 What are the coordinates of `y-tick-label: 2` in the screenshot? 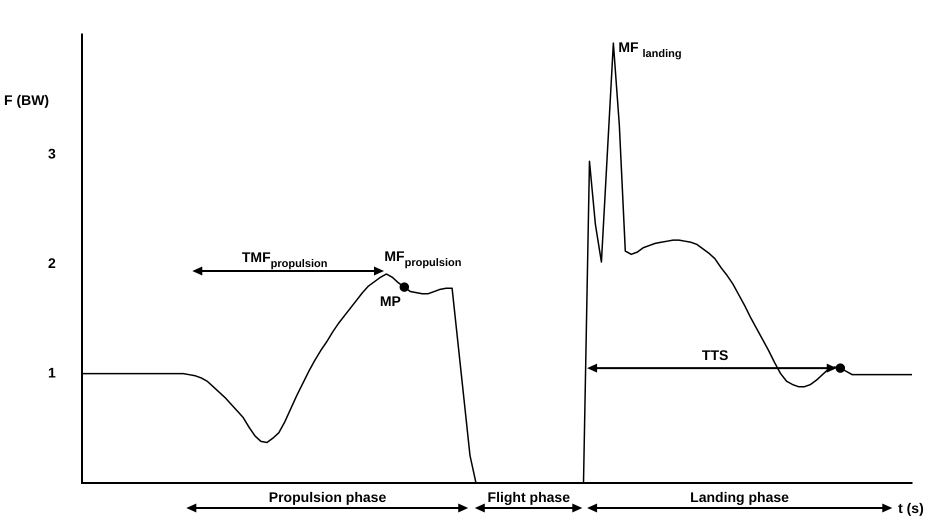 It's located at (52, 263).